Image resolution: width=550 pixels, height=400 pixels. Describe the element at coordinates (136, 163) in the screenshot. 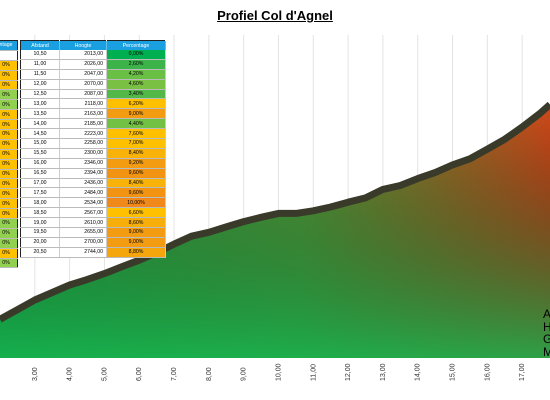

I see `percentage-cell: 9,20%` at that location.